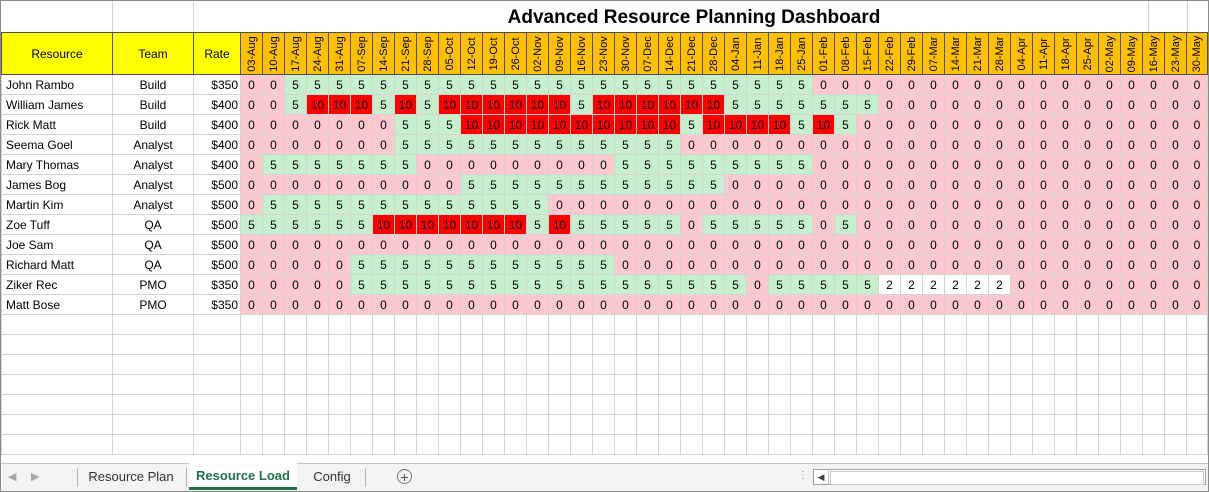 The height and width of the screenshot is (492, 1209). Describe the element at coordinates (581, 53) in the screenshot. I see `date-header: 16-Nov` at that location.